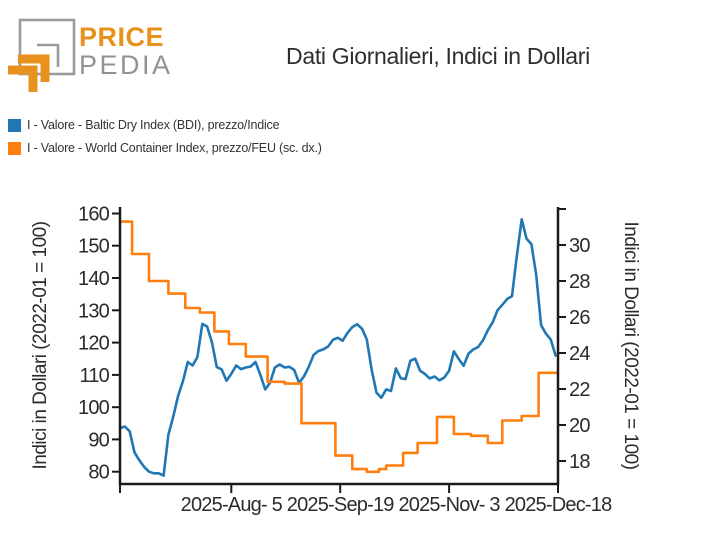 This screenshot has height=555, width=712. What do you see at coordinates (94, 247) in the screenshot?
I see `svg-text: 150` at bounding box center [94, 247].